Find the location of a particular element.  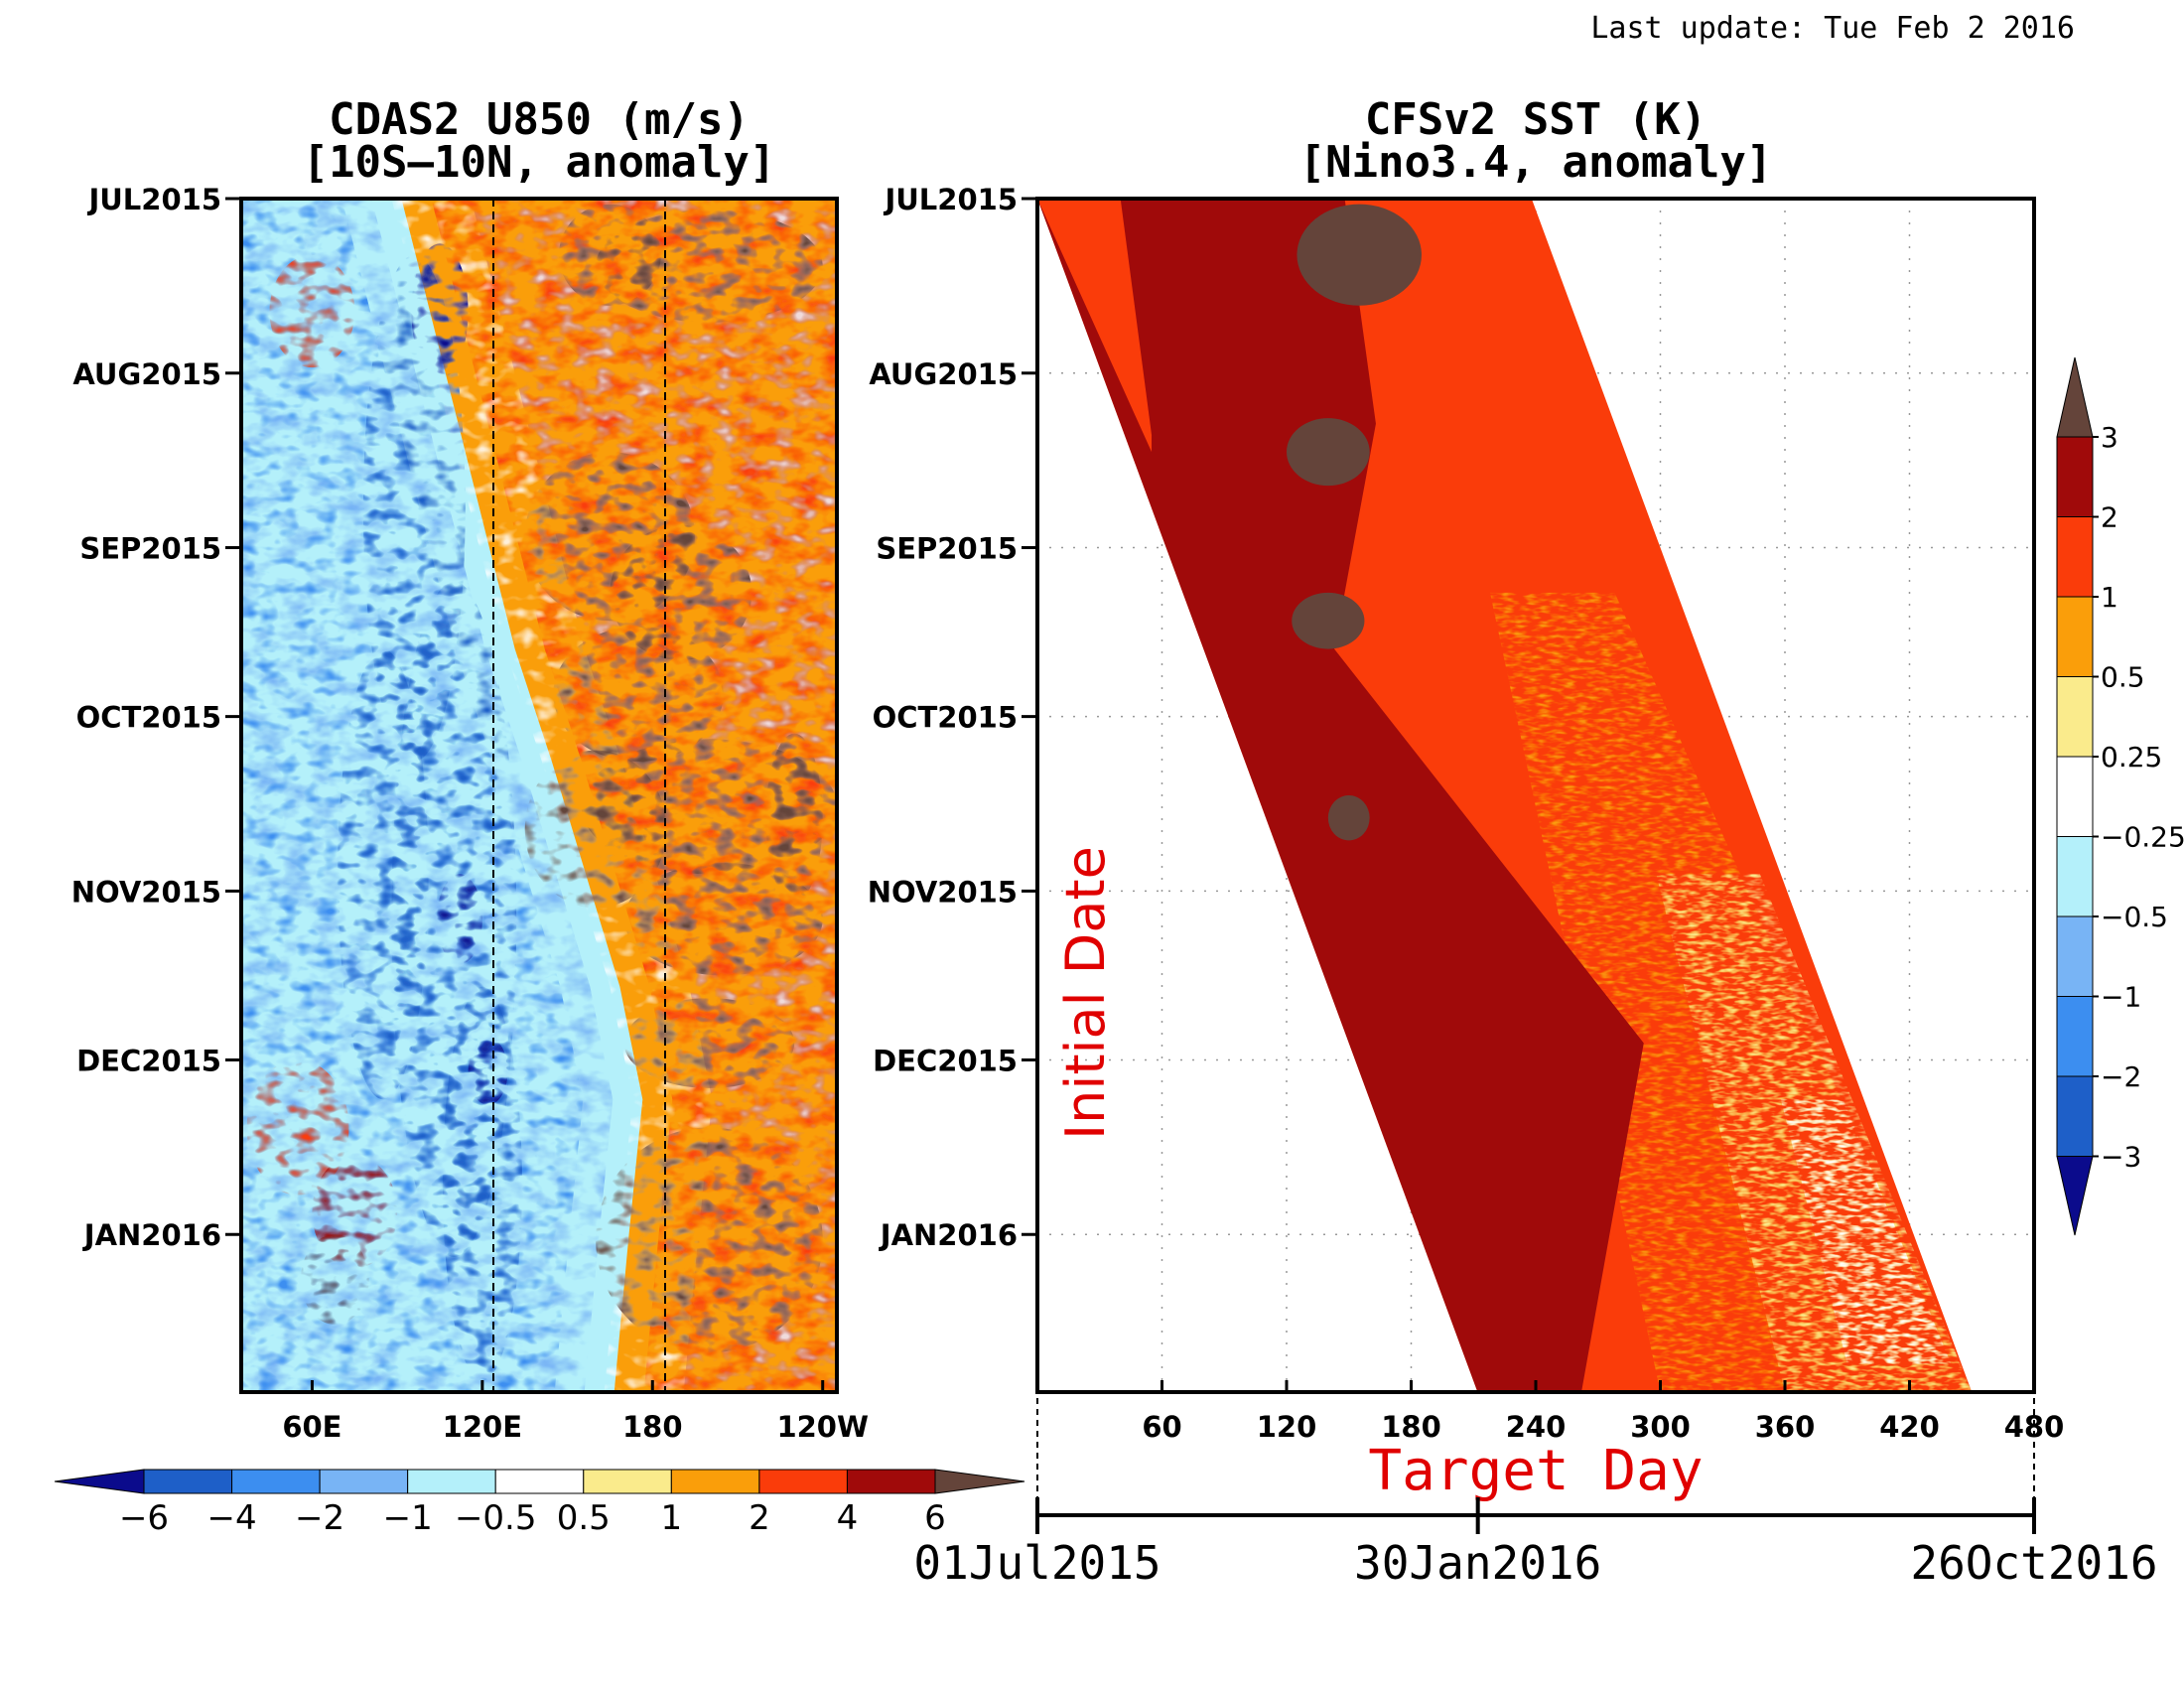

date-axis: 01Jul2015 30Jan2016 26Oct2016 is located at coordinates (1535, 1543).